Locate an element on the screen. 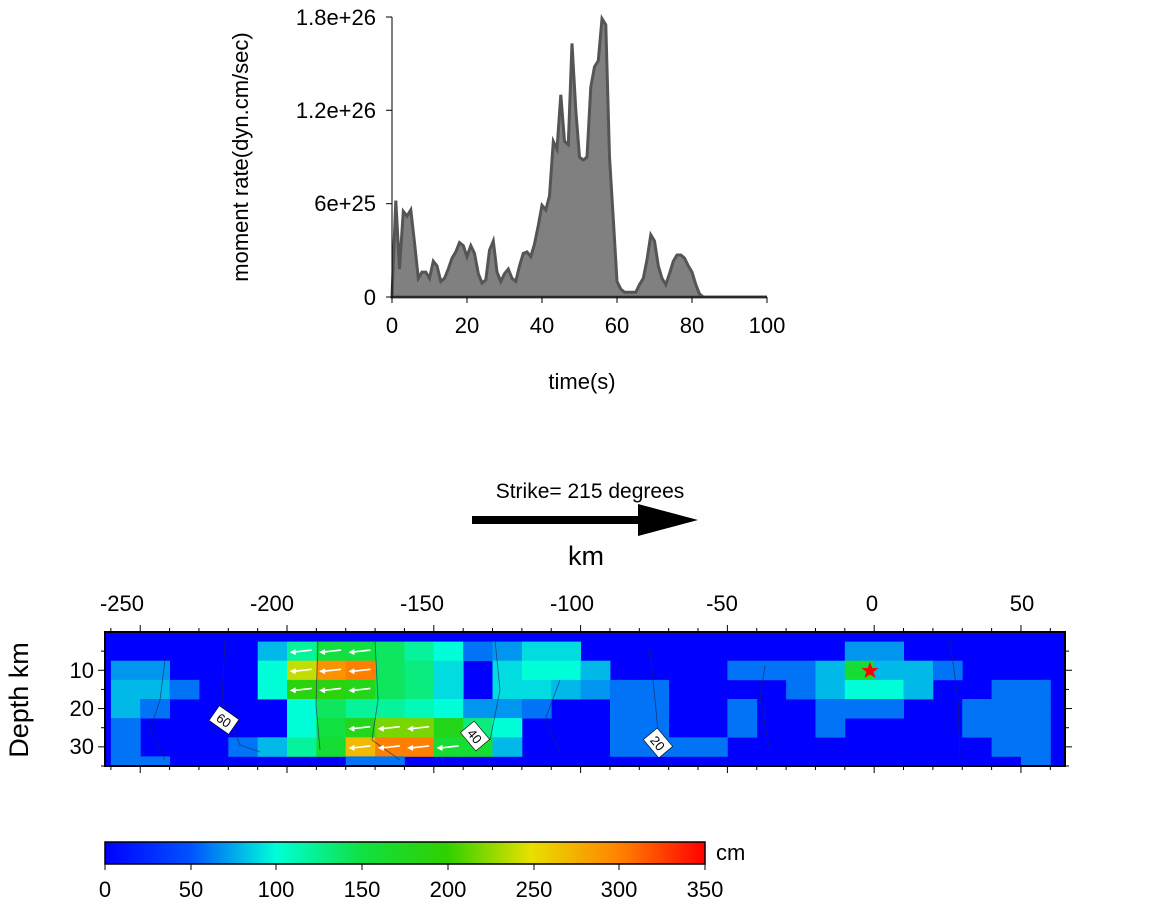 The height and width of the screenshot is (910, 1153). x-axis-label: time(s) is located at coordinates (581, 381).